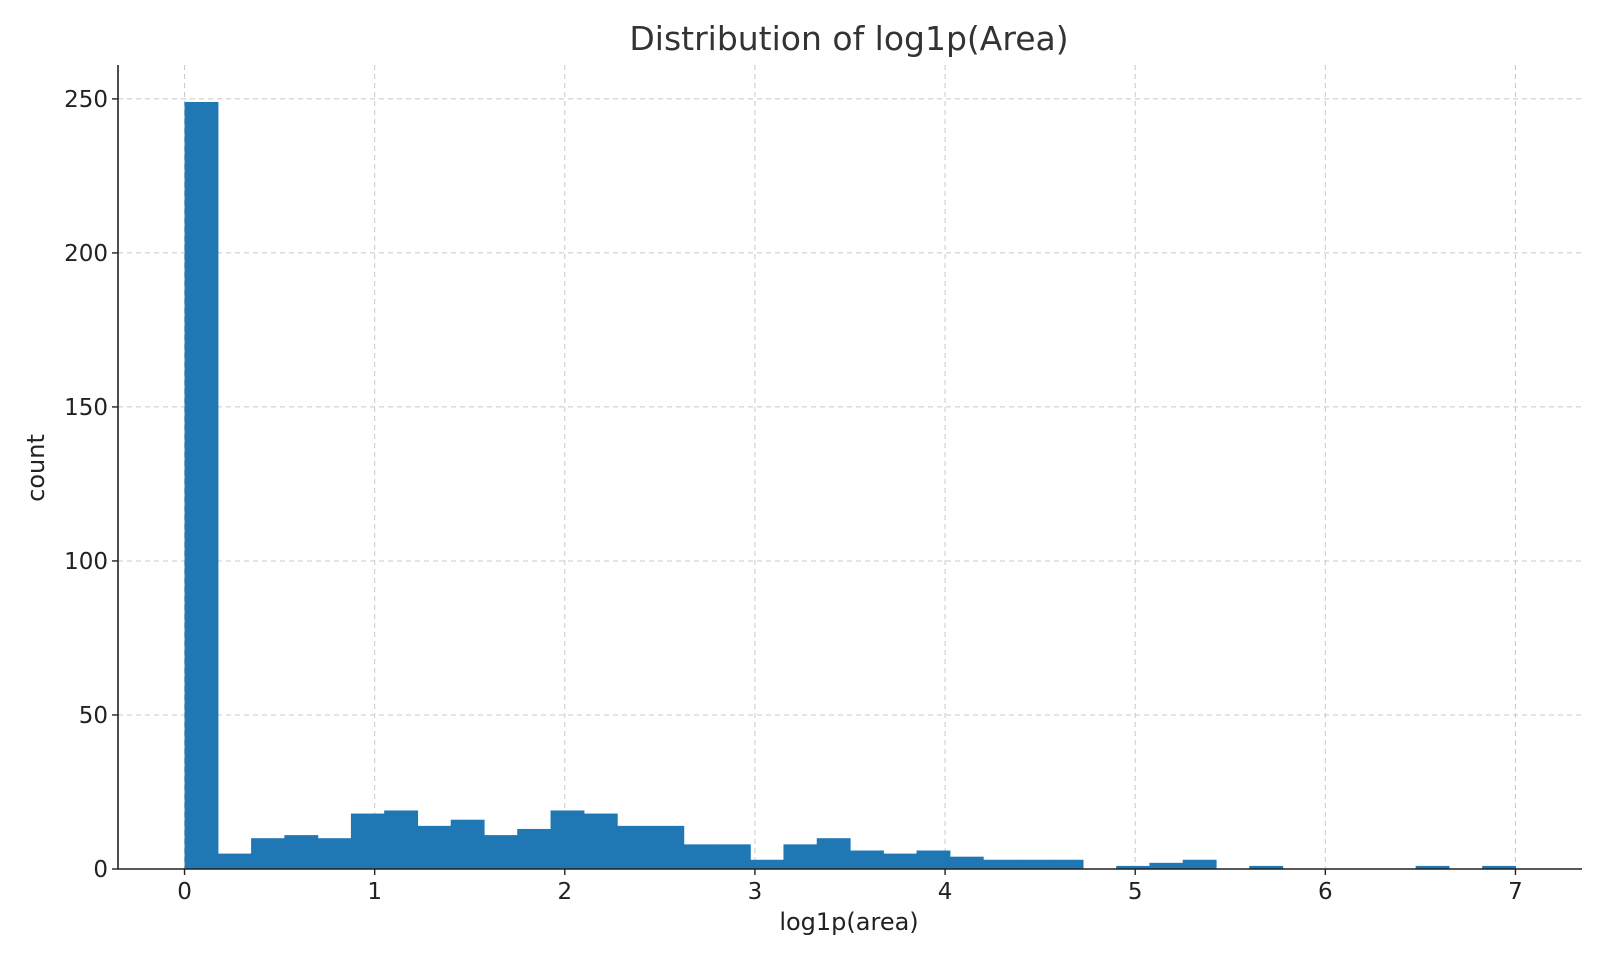 This screenshot has width=1600, height=960. What do you see at coordinates (848, 38) in the screenshot?
I see `chart-title: Distribution of log1p(Area)` at bounding box center [848, 38].